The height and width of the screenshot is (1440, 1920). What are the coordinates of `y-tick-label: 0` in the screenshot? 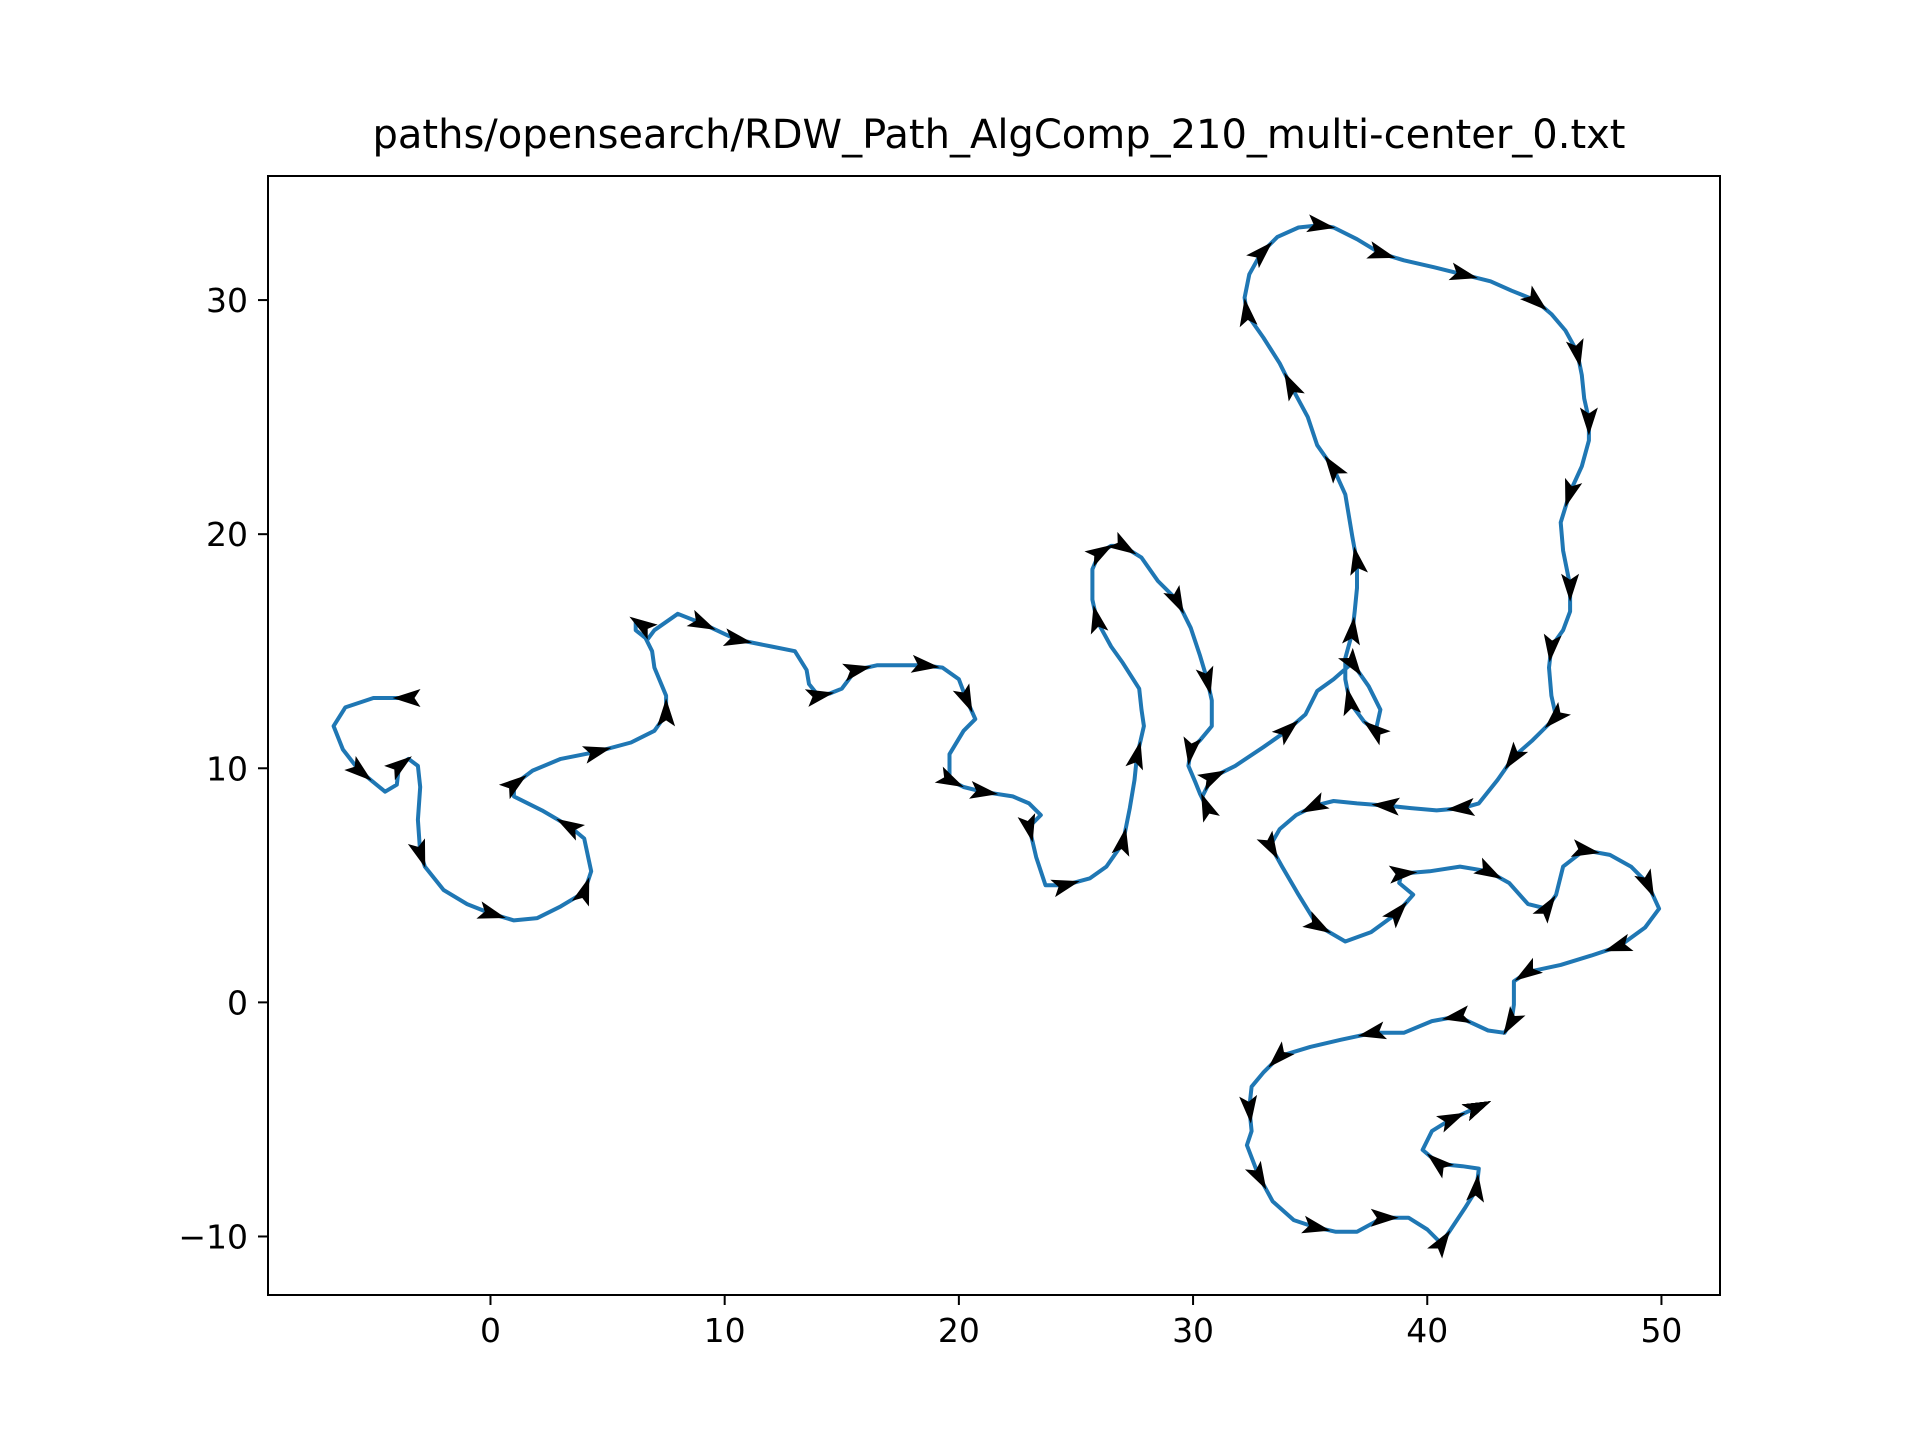 It's located at (237, 1002).